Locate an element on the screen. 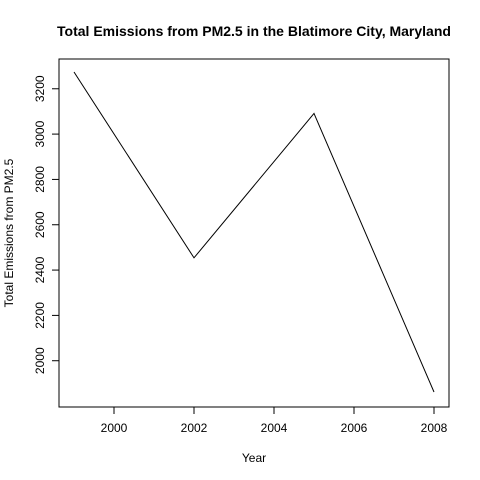 The height and width of the screenshot is (480, 480). x-tick-label: 2004 is located at coordinates (274, 428).